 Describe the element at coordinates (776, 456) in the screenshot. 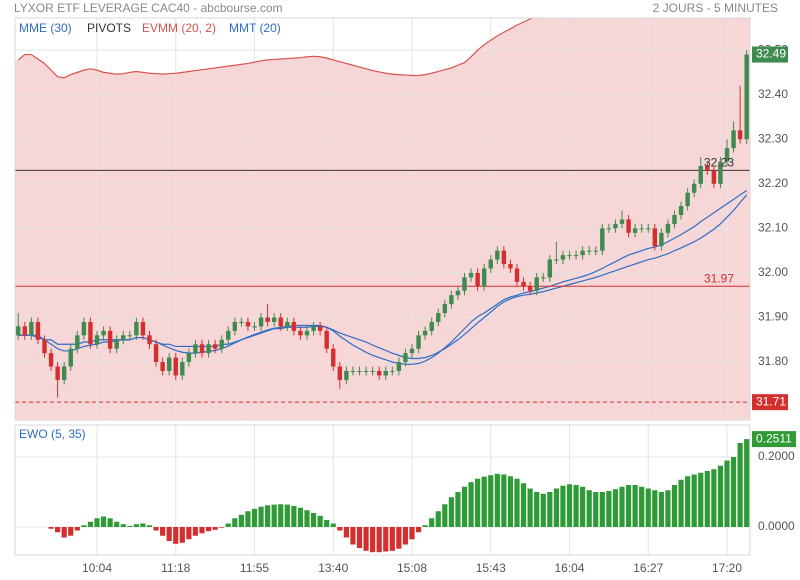

I see `y-tick-label: 0.2000` at that location.